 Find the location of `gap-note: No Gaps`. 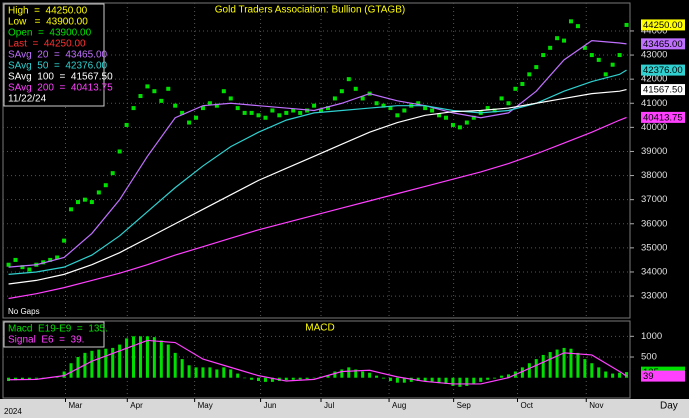

gap-note: No Gaps is located at coordinates (24, 311).